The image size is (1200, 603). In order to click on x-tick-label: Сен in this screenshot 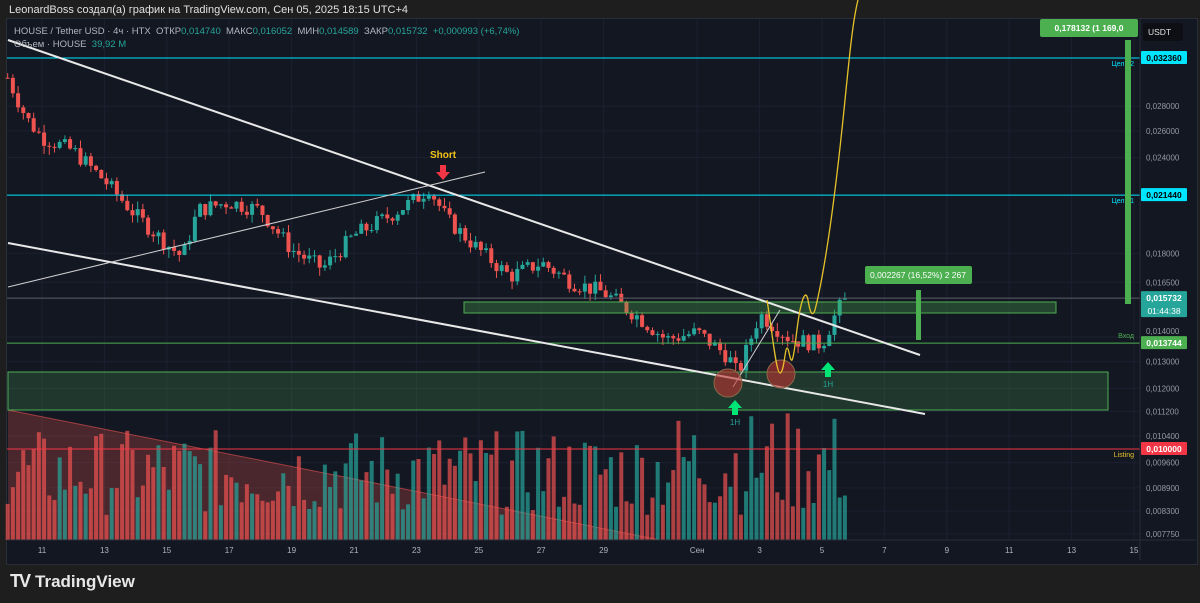, I will do `click(697, 550)`.